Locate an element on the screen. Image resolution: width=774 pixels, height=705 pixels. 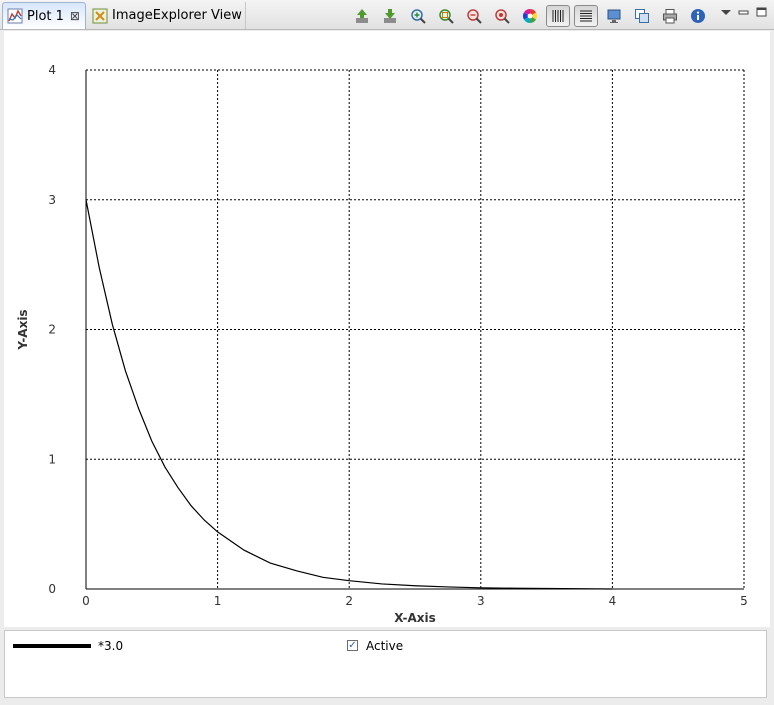
y-tick-label: 2 is located at coordinates (52, 330).